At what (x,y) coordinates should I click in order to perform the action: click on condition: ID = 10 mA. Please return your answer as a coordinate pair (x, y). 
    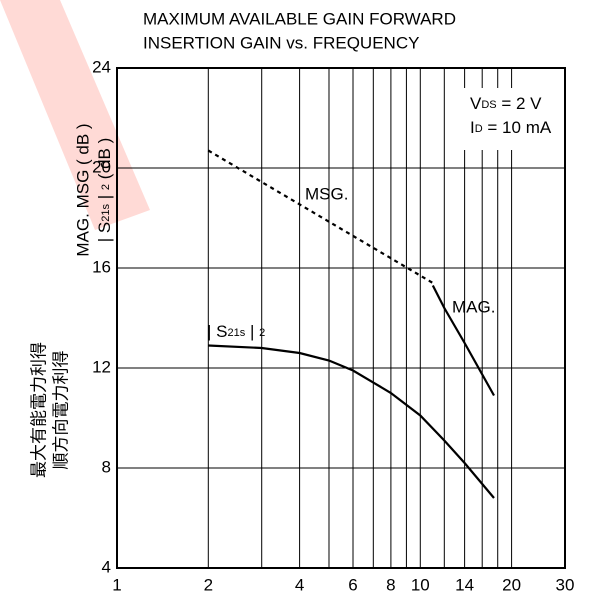
    Looking at the image, I should click on (511, 127).